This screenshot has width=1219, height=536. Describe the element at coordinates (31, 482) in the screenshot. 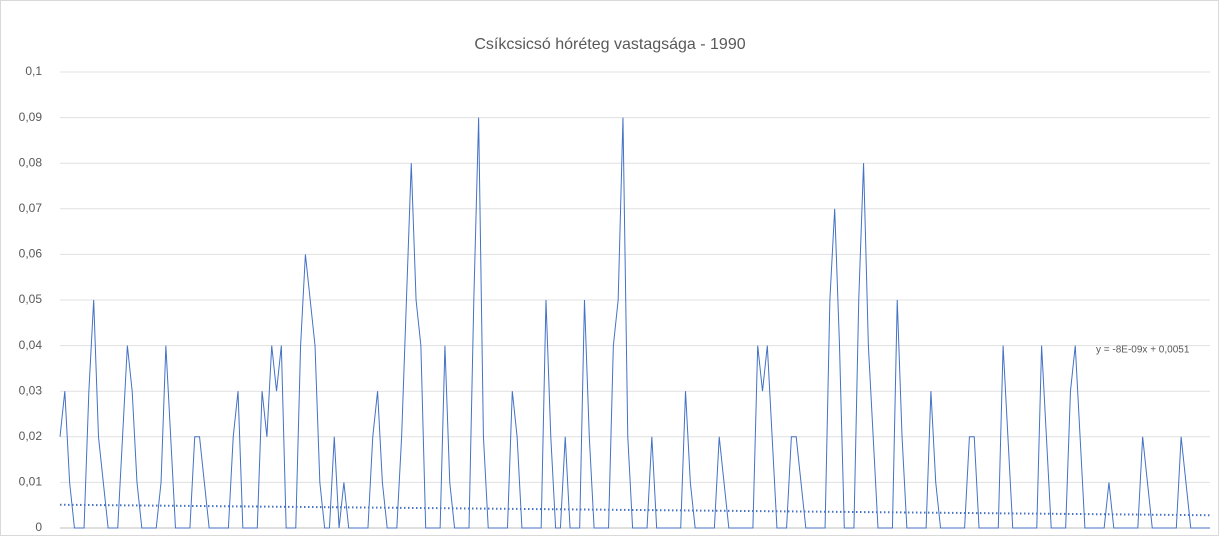

I see `y-tick-label: 0,01` at that location.